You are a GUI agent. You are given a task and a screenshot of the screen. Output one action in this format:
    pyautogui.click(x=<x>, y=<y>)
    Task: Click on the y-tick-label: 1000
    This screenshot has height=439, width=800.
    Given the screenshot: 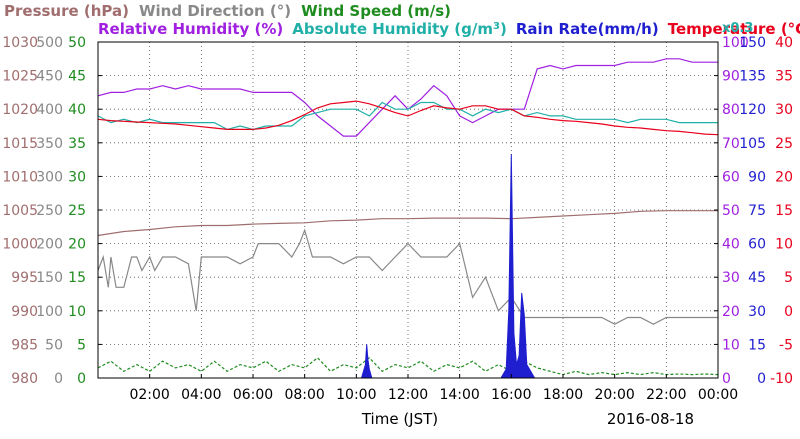 What is the action you would take?
    pyautogui.click(x=20, y=245)
    